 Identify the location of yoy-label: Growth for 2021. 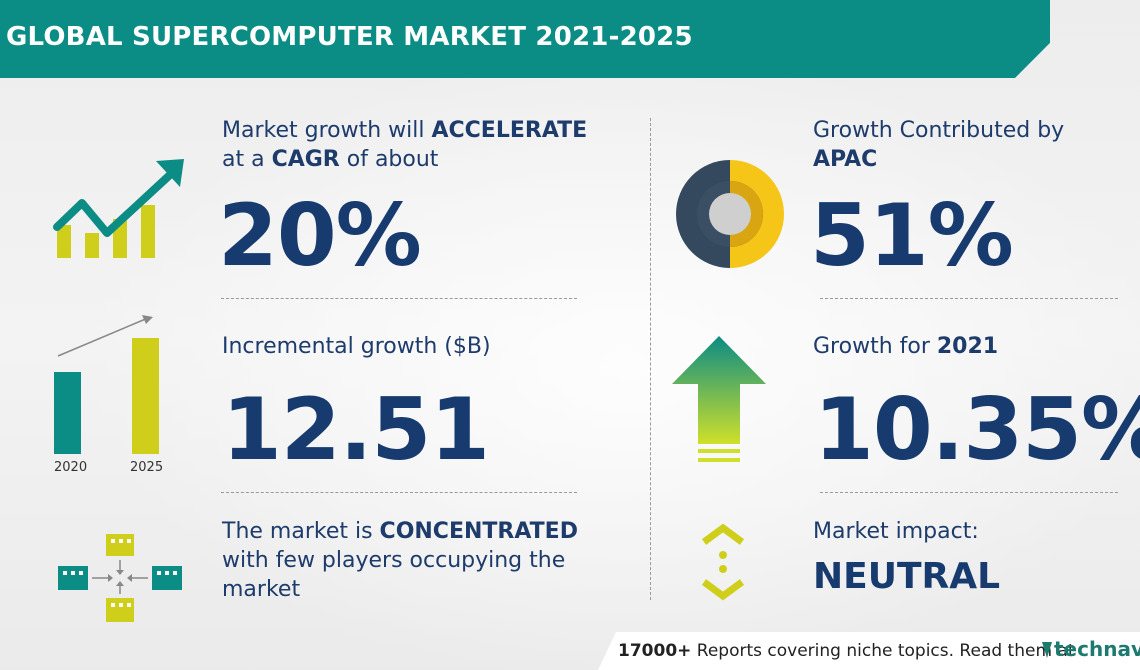
(905, 346).